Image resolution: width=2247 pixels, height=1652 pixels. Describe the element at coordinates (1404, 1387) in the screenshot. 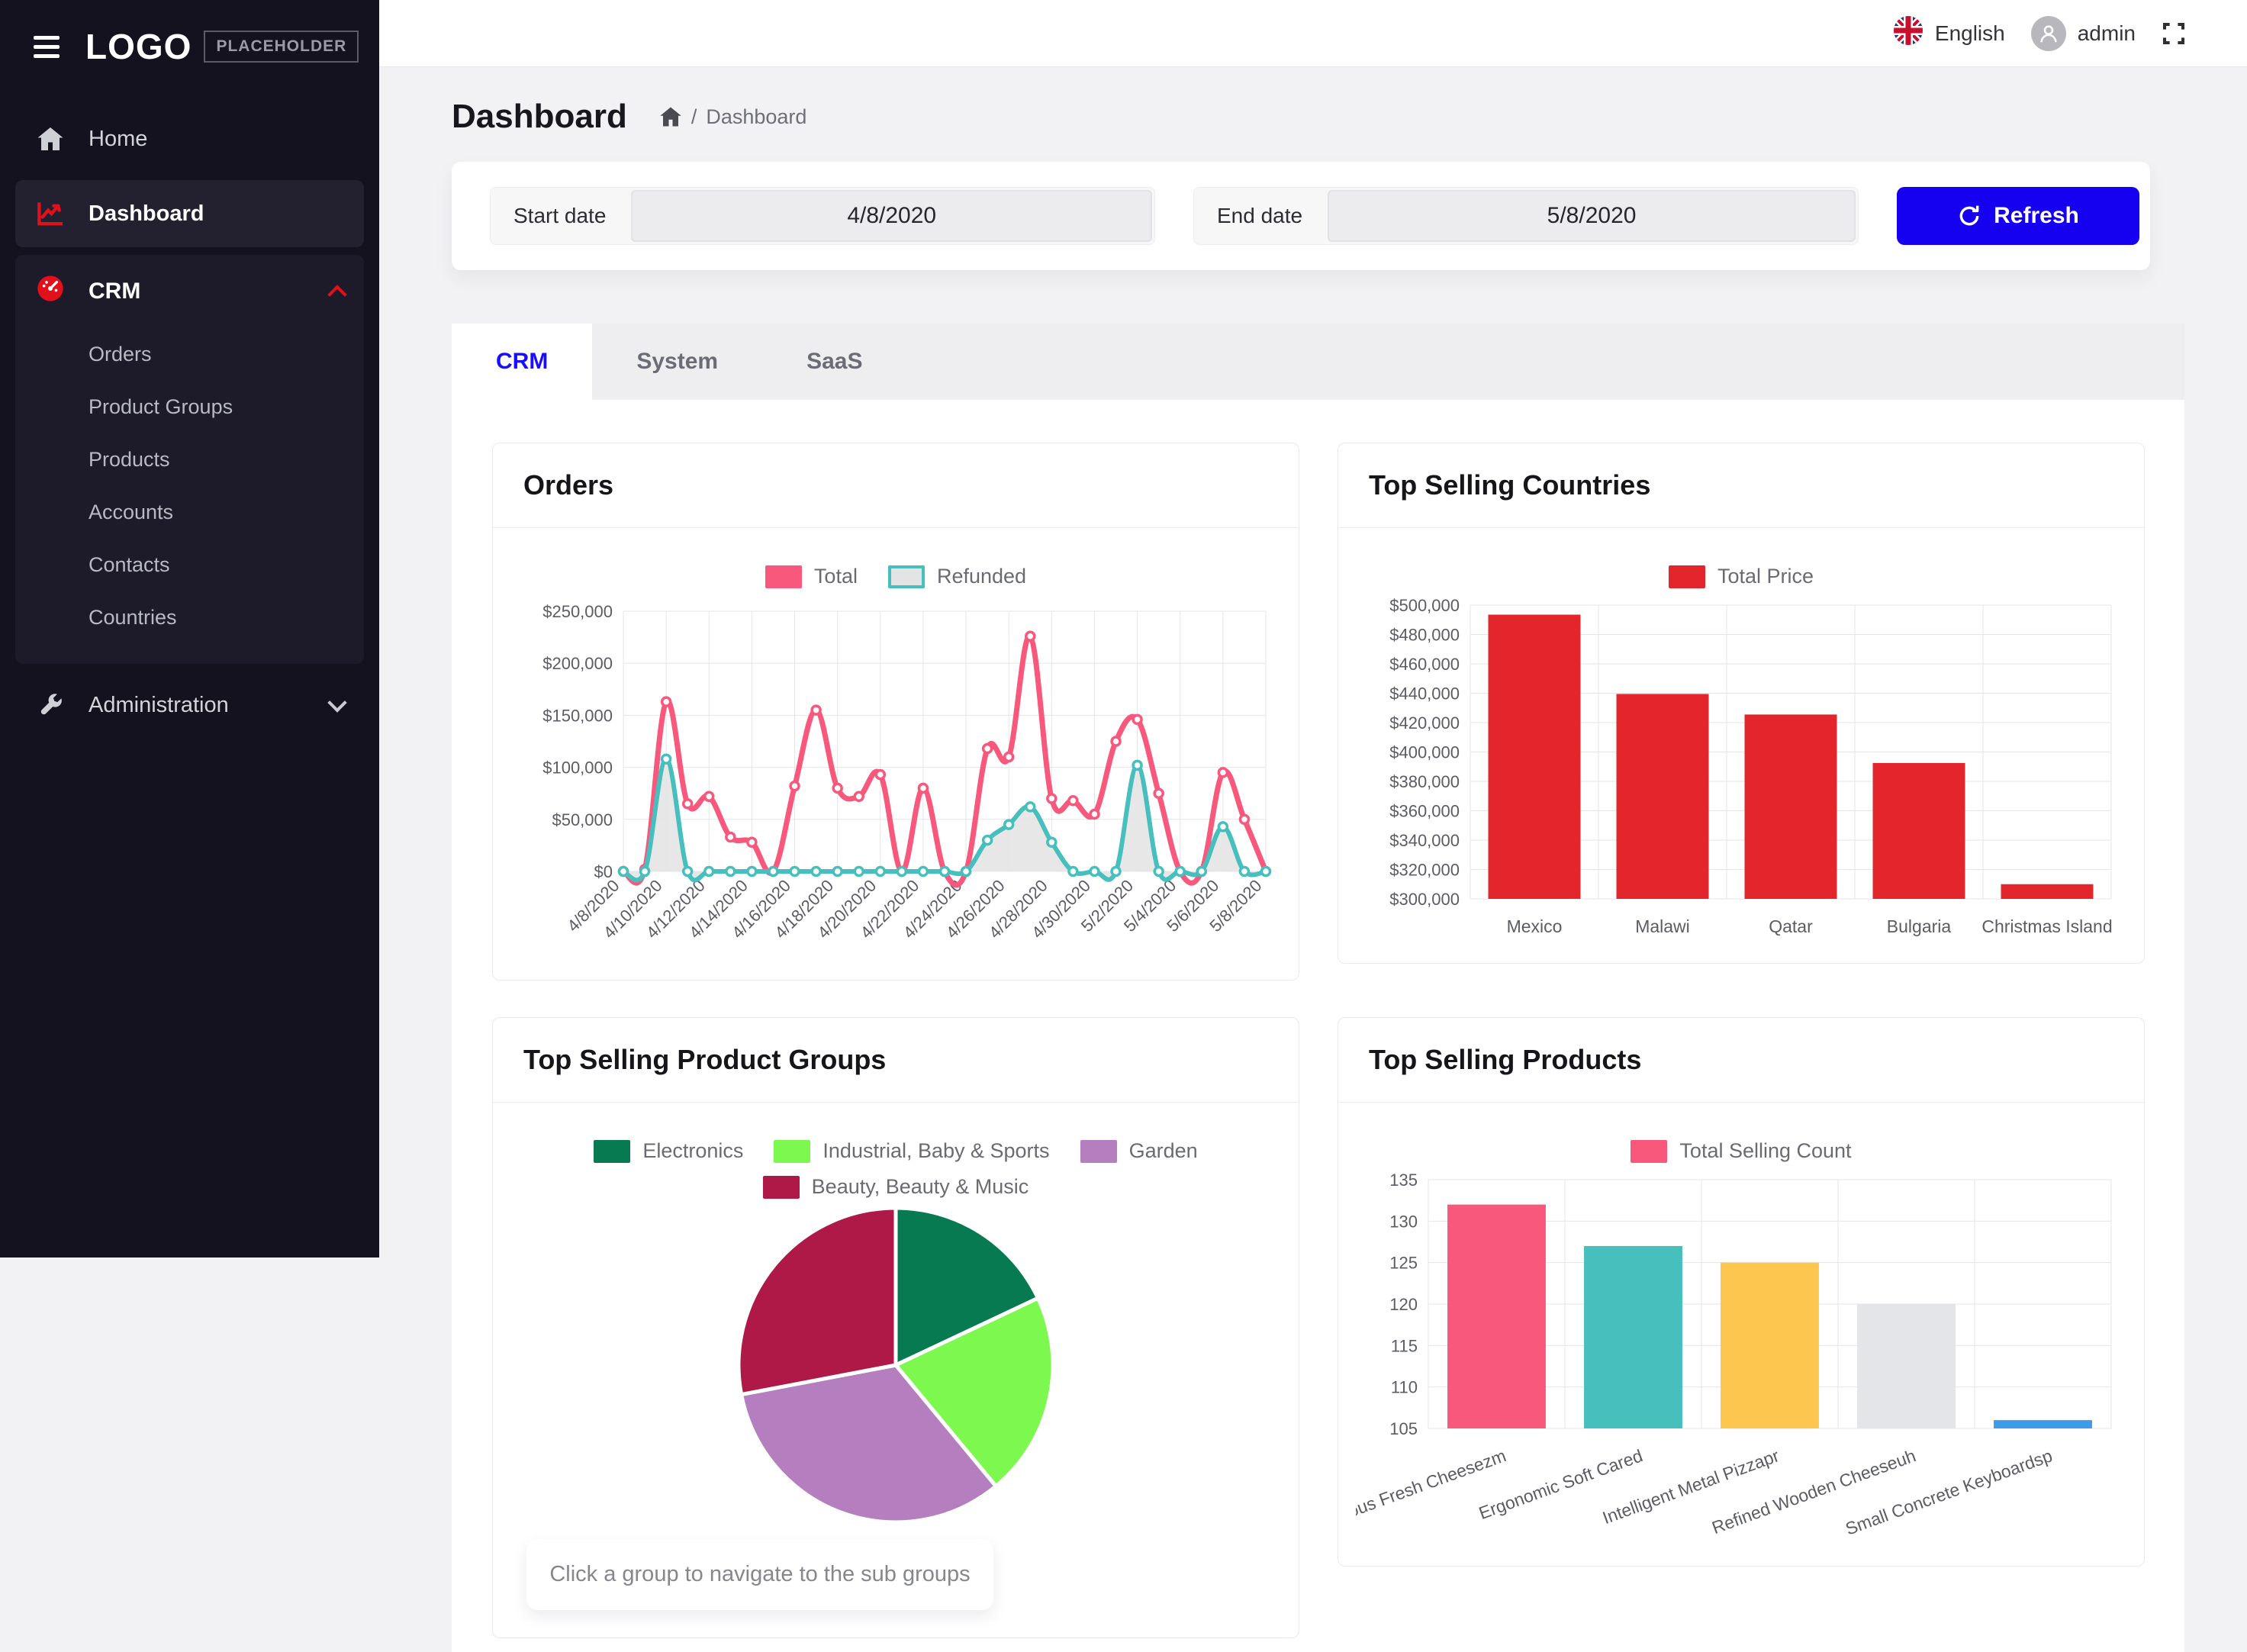

I see `svg-text: 110` at that location.